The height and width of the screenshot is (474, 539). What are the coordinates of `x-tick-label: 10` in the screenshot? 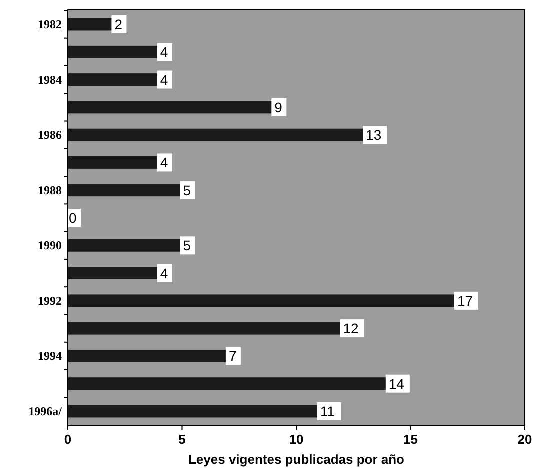 It's located at (296, 439).